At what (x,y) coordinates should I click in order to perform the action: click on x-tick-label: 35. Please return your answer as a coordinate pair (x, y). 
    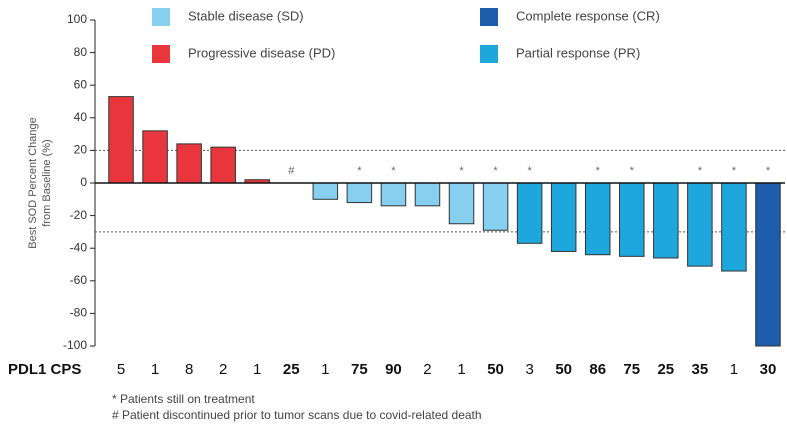
    Looking at the image, I should click on (700, 369).